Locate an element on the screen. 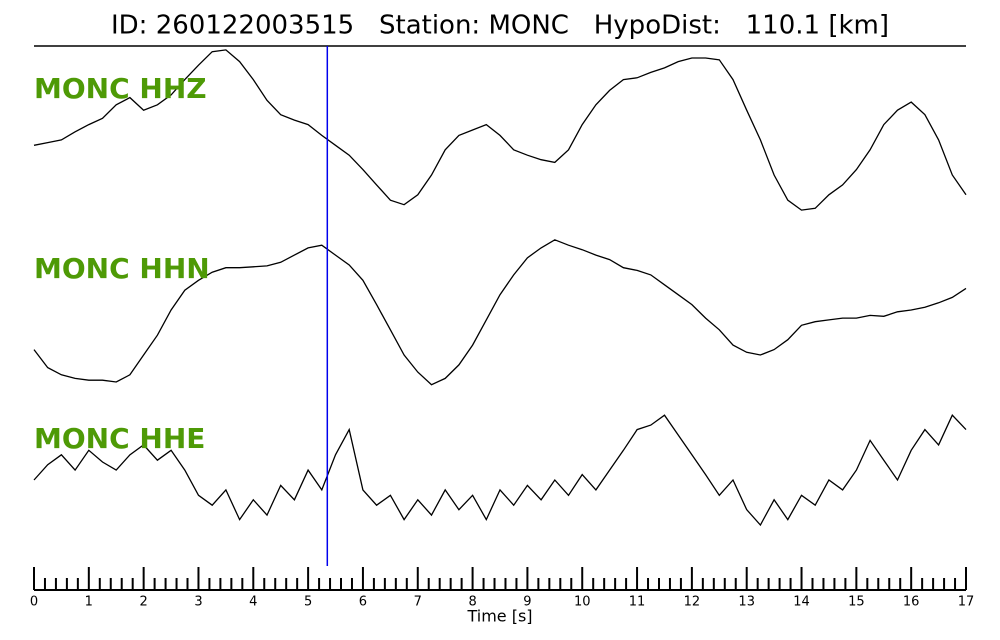 The width and height of the screenshot is (1000, 640). x-tick-label: 13 is located at coordinates (746, 602).